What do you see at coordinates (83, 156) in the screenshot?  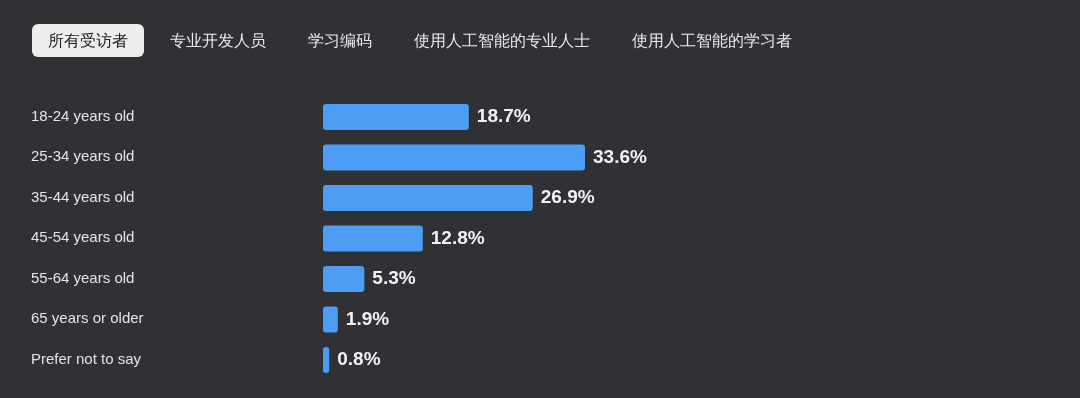 I see `y-tick-label: 25-34 years old` at bounding box center [83, 156].